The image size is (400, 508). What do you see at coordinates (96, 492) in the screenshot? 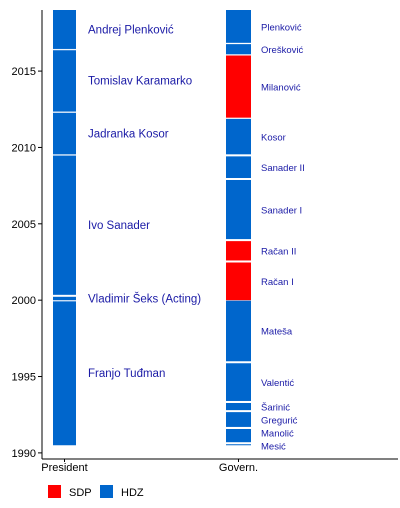
I see `legend: SDP HDZ` at bounding box center [96, 492].